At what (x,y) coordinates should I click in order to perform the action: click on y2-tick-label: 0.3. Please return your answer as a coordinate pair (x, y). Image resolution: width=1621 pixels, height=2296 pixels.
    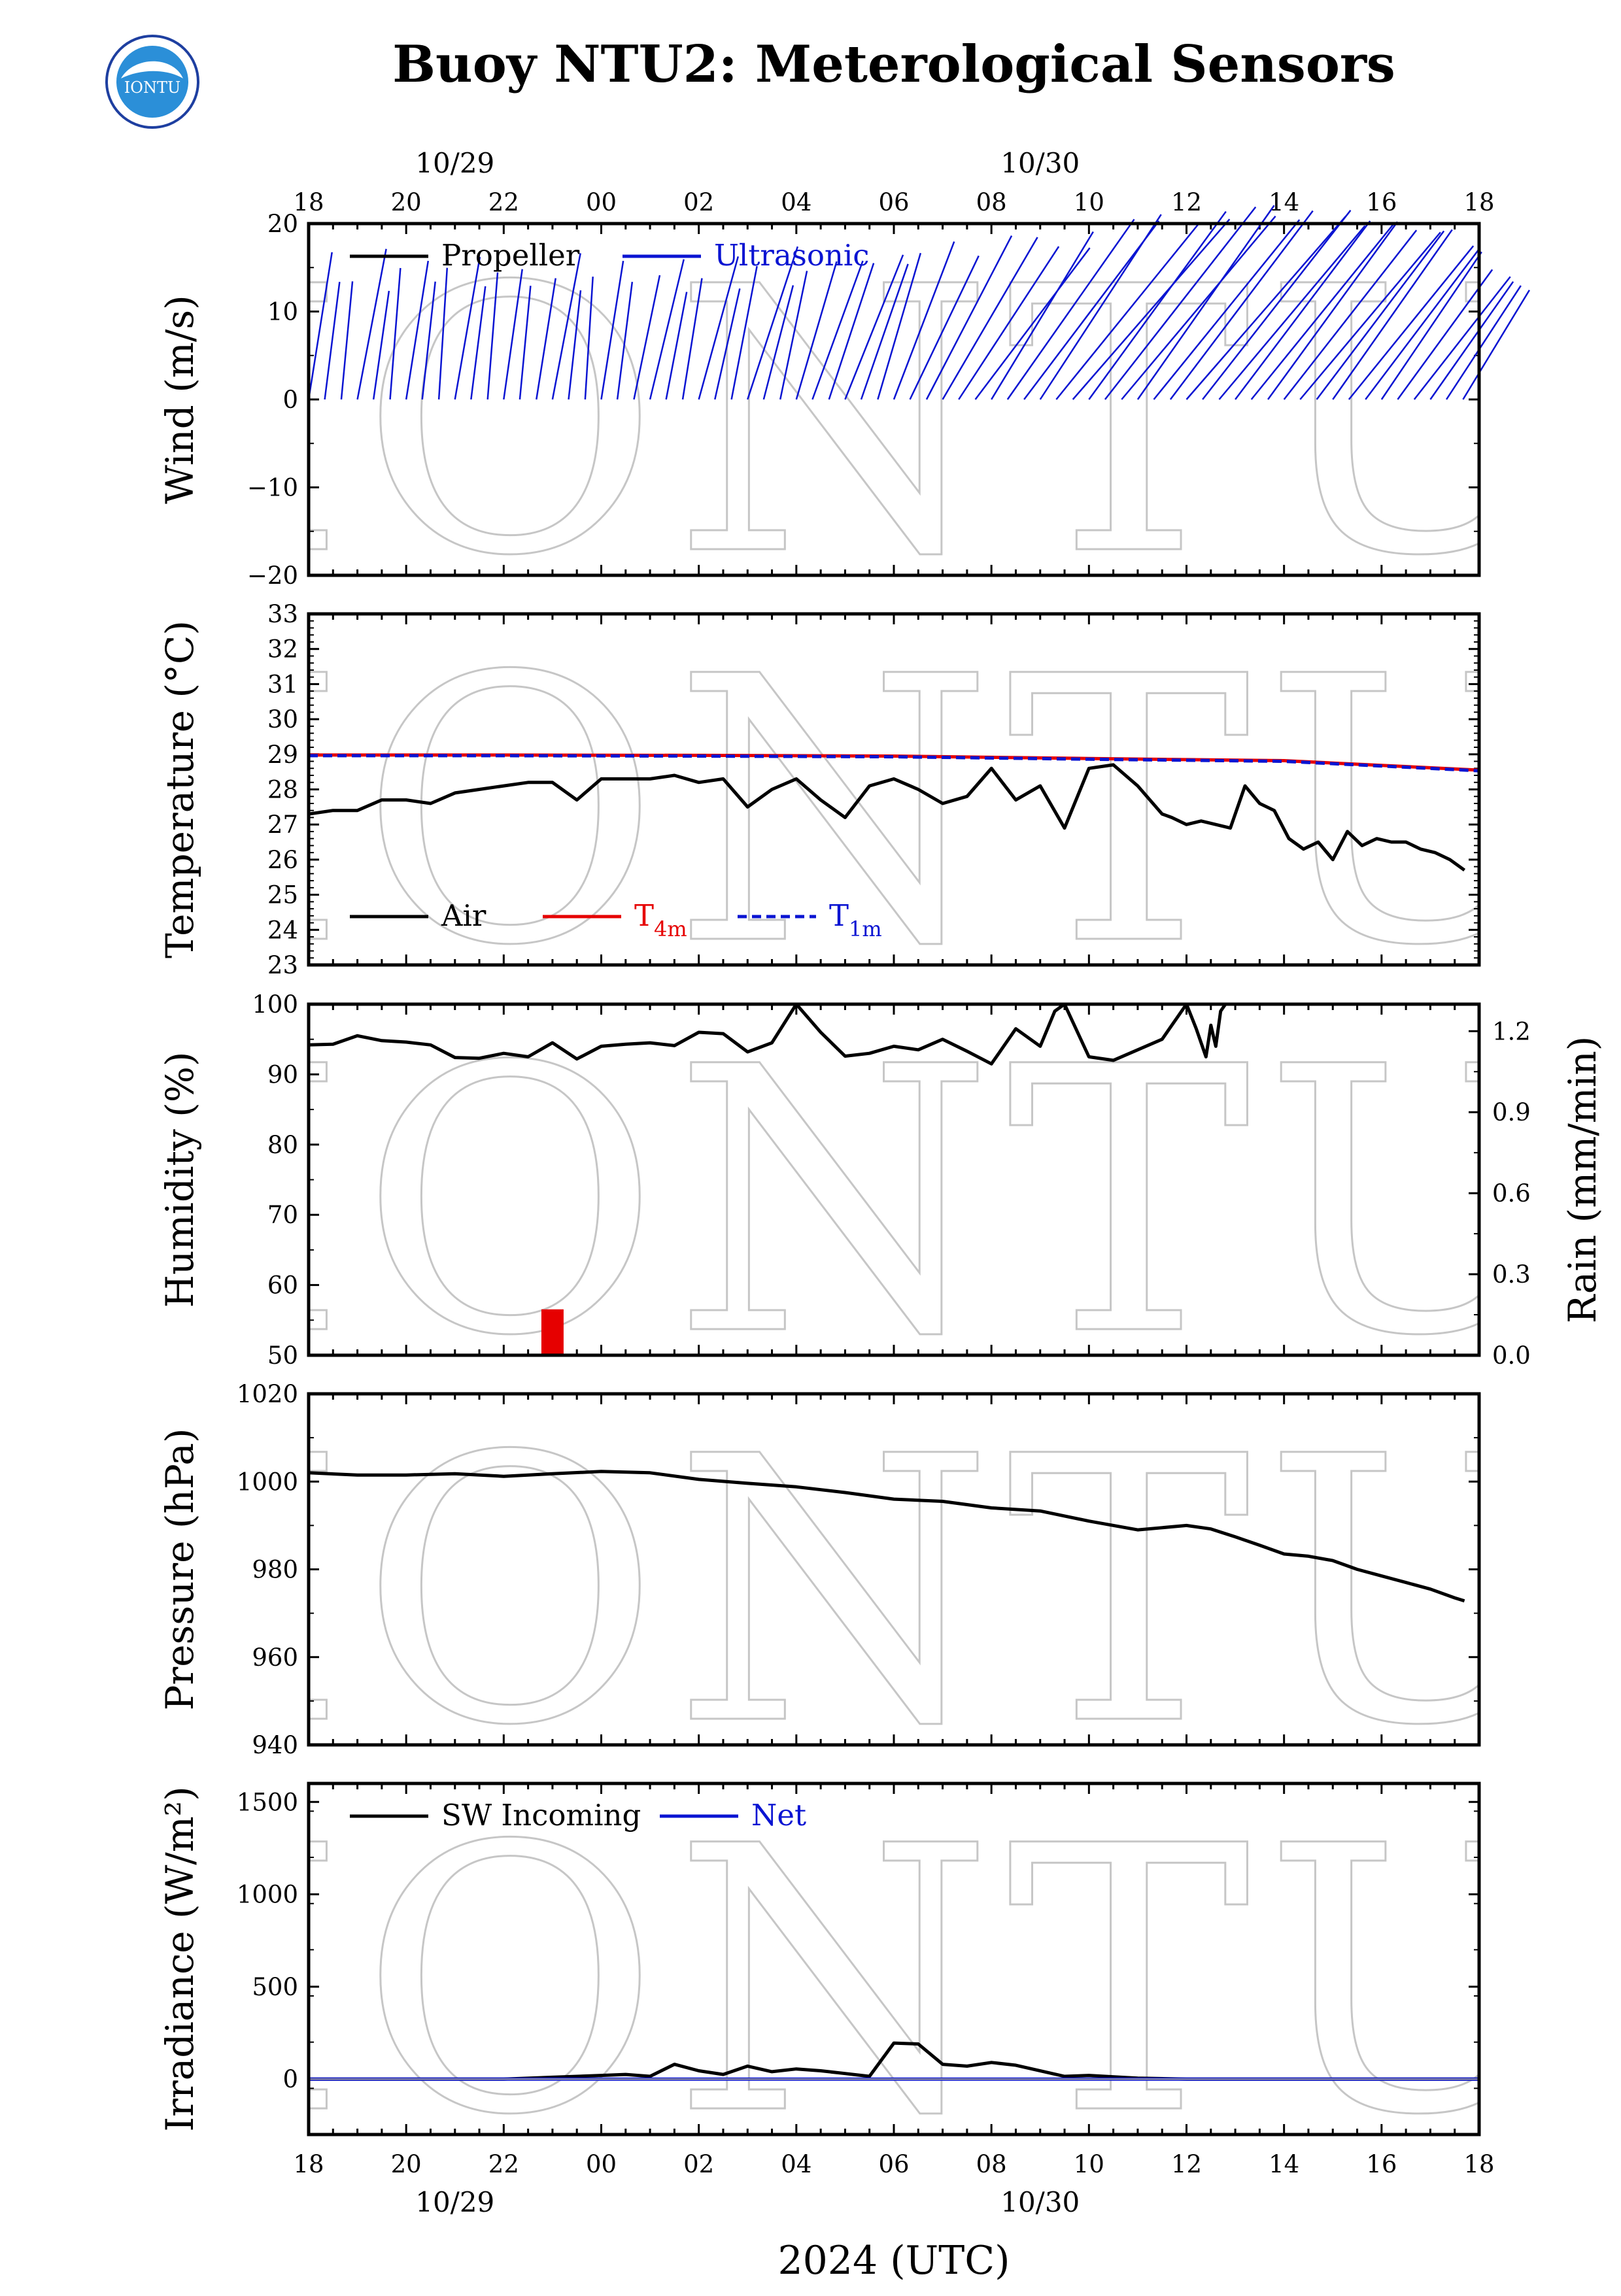
    Looking at the image, I should click on (1512, 1274).